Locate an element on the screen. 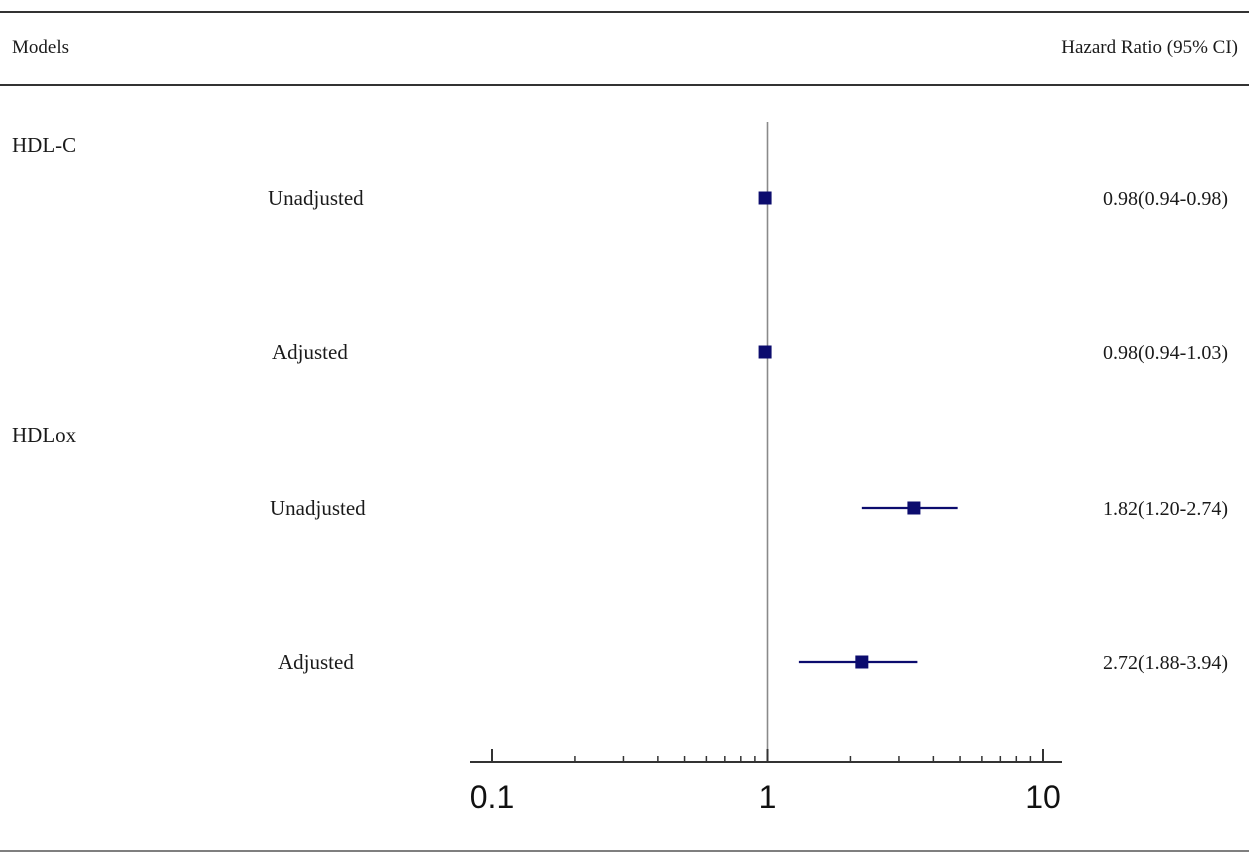 Image resolution: width=1249 pixels, height=855 pixels. group-label-hdlox: HDLox is located at coordinates (44, 435).